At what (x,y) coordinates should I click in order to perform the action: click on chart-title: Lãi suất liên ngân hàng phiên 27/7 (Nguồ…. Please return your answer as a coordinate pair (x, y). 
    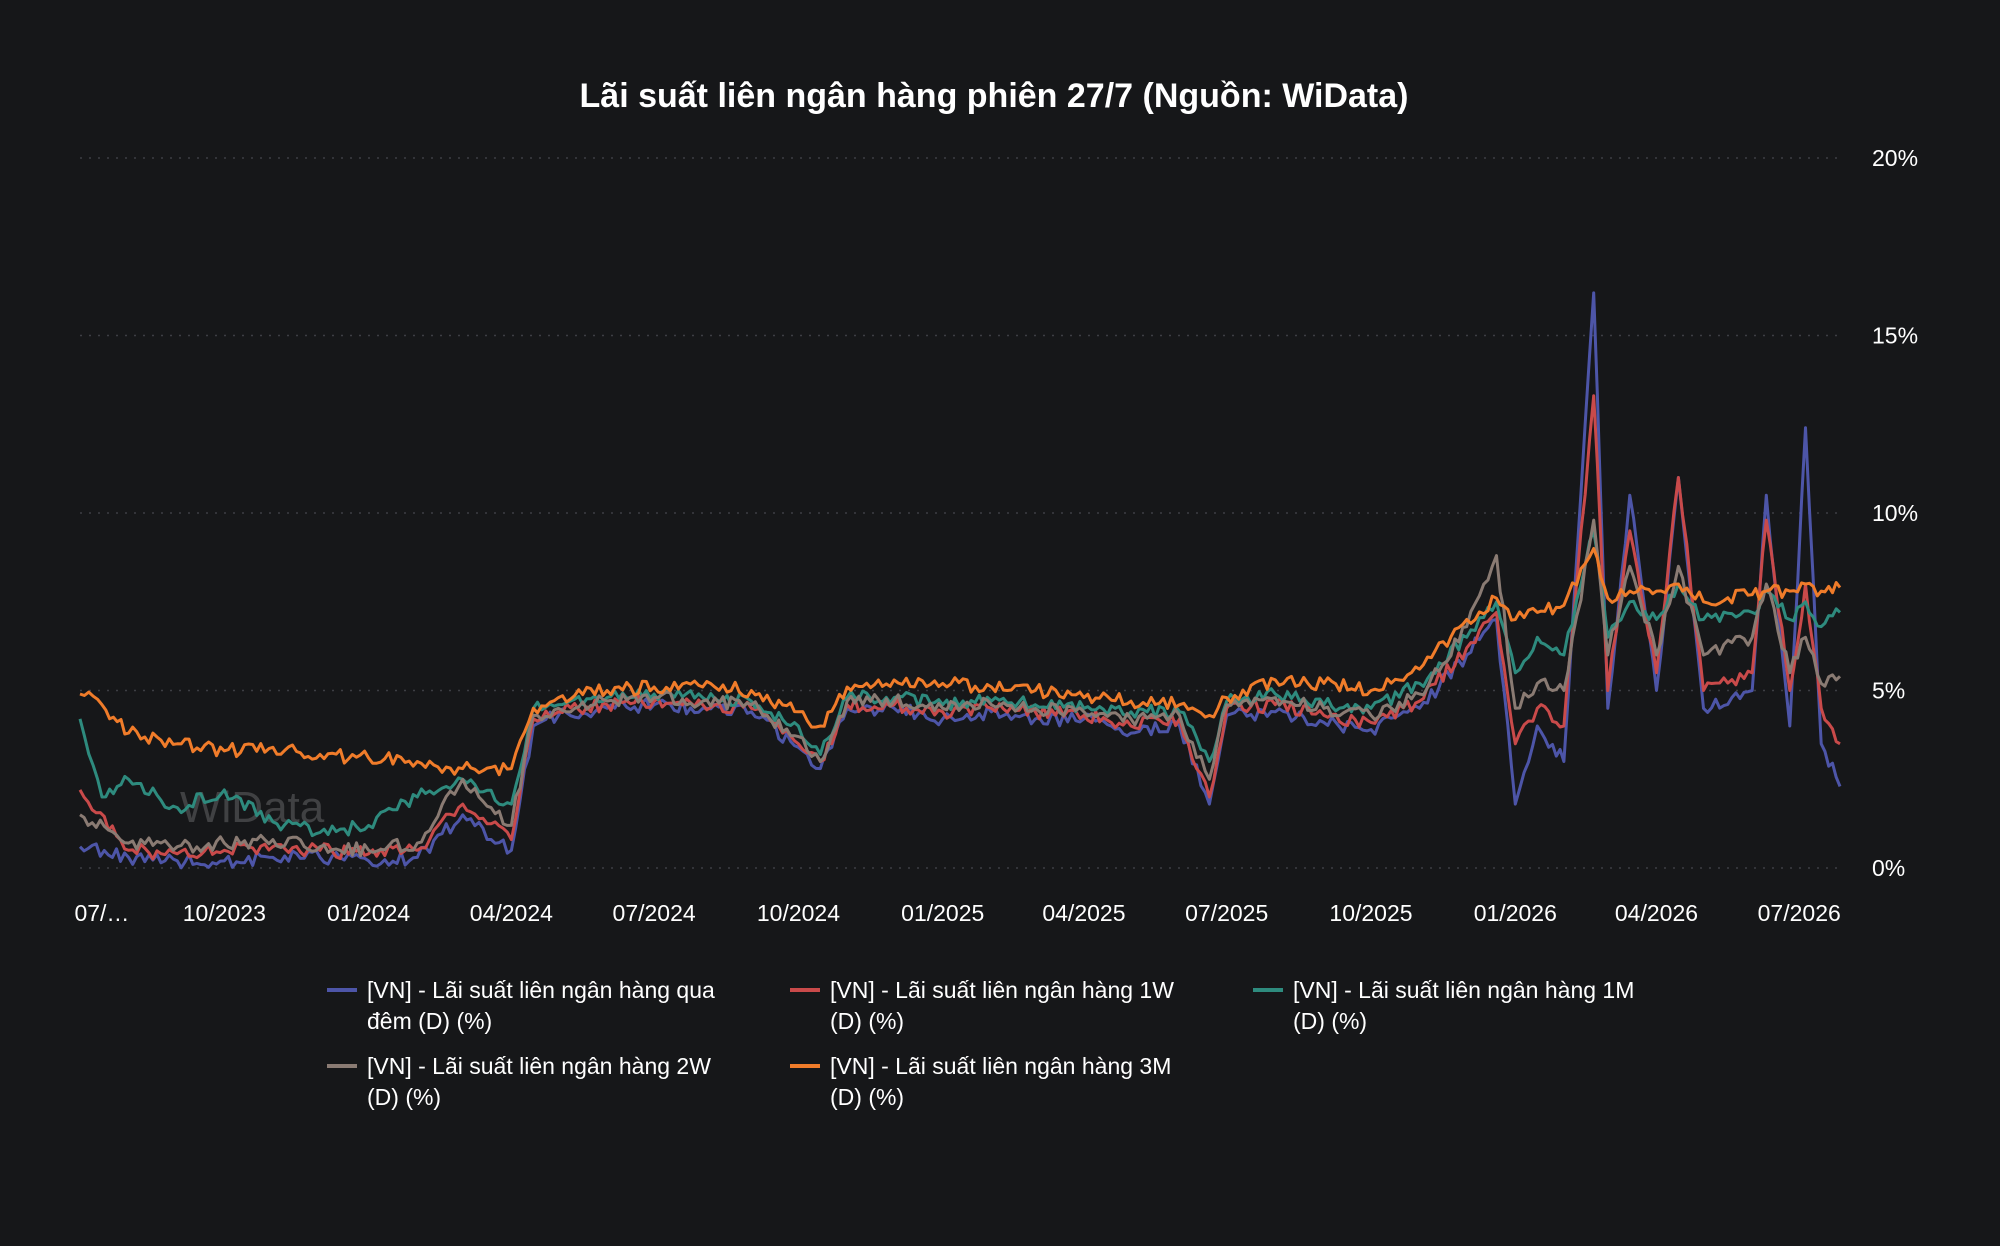
    Looking at the image, I should click on (994, 96).